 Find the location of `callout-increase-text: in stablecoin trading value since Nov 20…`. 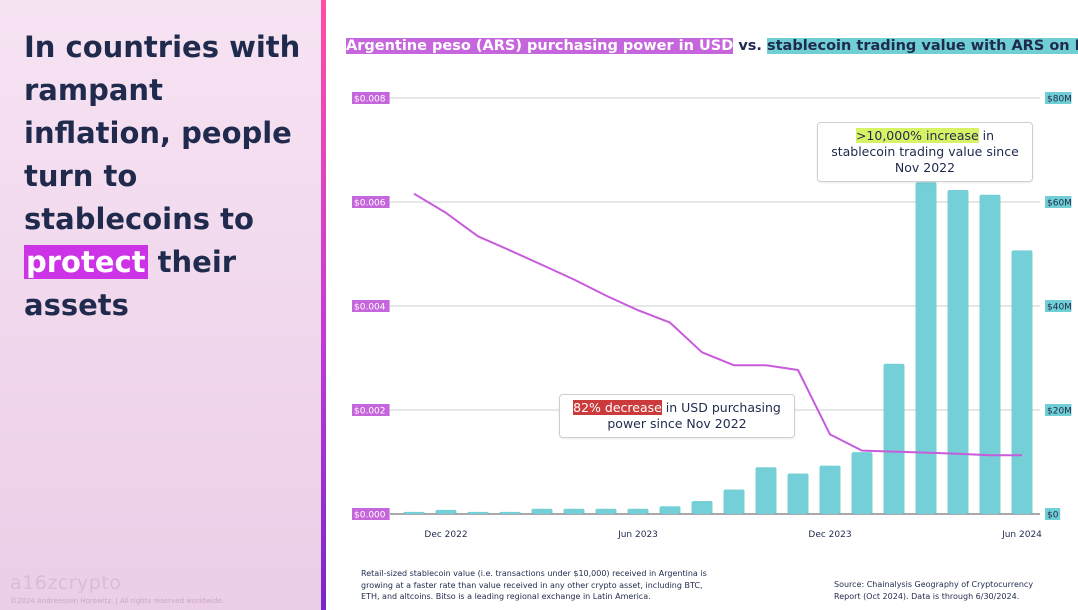

callout-increase-text: in stablecoin trading value since Nov 20… is located at coordinates (925, 151).